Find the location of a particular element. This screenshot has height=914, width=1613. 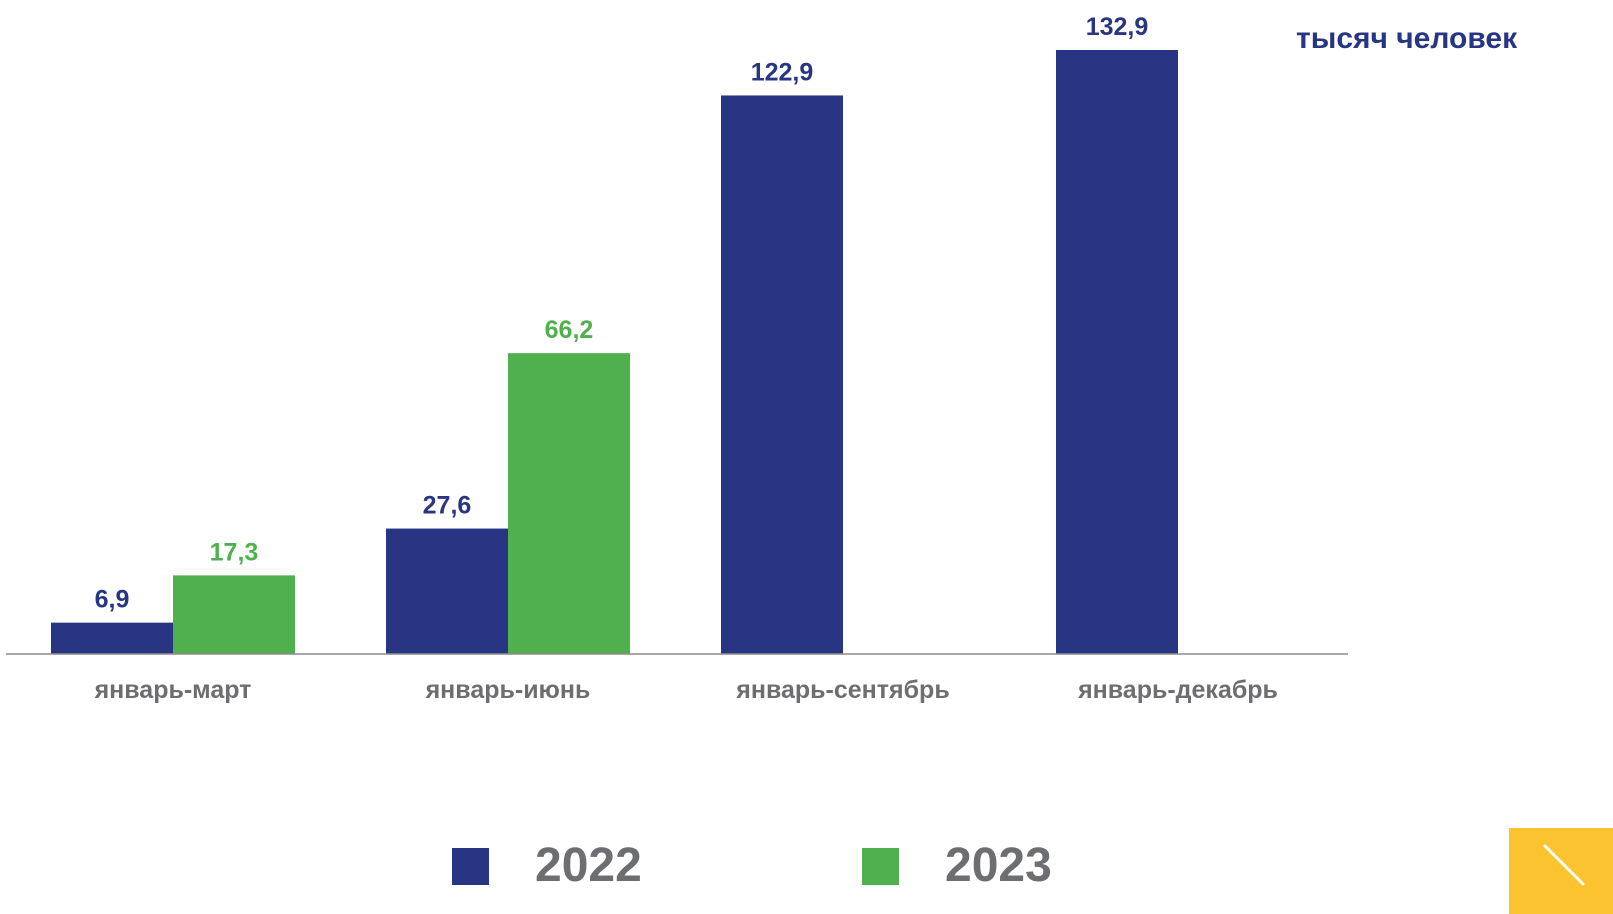

category-label-4: январь-декабрь is located at coordinates (1177, 690).